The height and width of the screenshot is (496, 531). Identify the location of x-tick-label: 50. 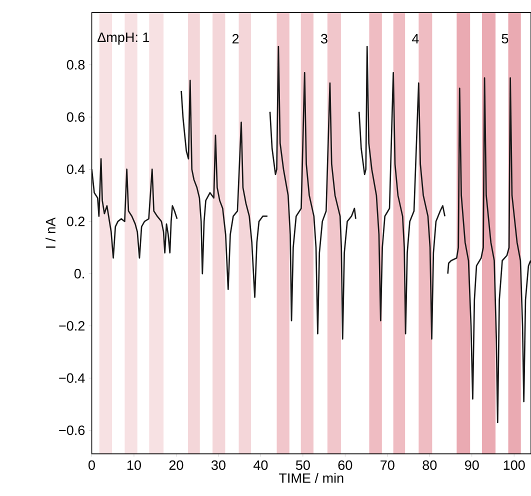
(303, 465).